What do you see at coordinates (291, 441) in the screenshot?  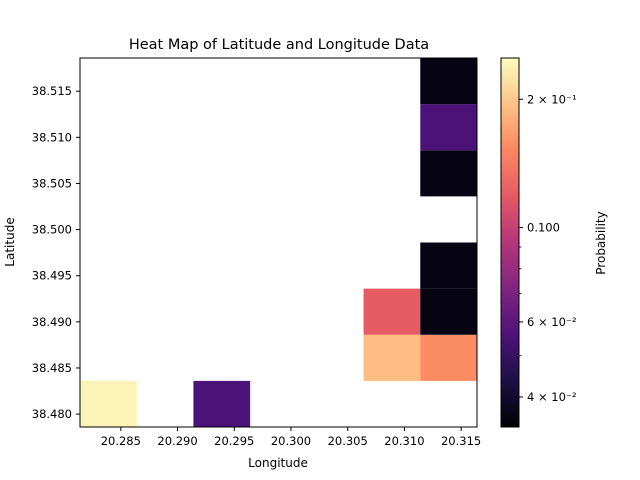 I see `x-tick-label: 20.300` at bounding box center [291, 441].